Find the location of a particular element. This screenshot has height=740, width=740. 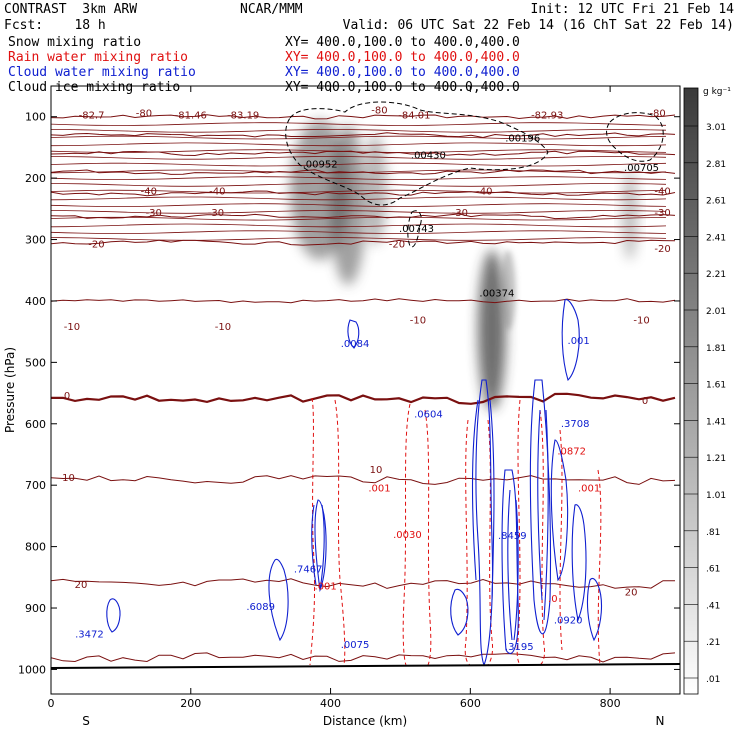

temperature-extremum-label: -83.19 is located at coordinates (243, 116).